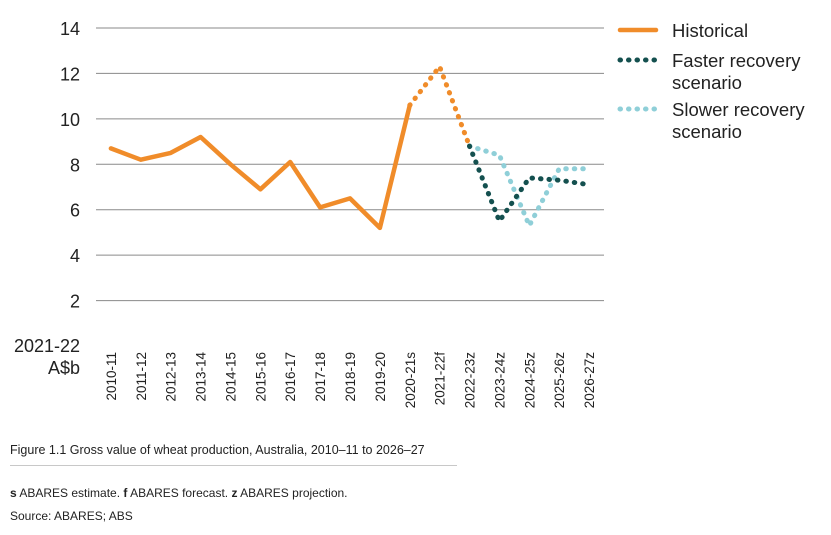 The width and height of the screenshot is (831, 535). Describe the element at coordinates (350, 377) in the screenshot. I see `x-tick-label: 2018-19` at that location.